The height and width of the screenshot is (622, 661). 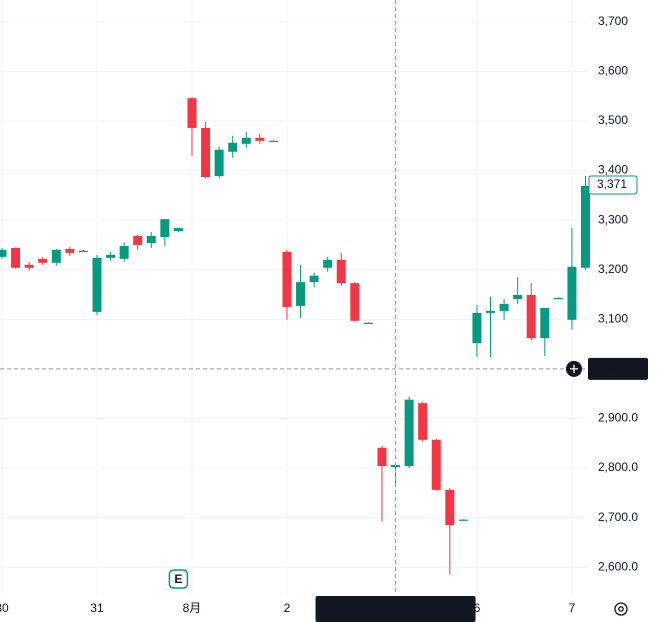 I want to click on event-marker-label: E, so click(x=178, y=579).